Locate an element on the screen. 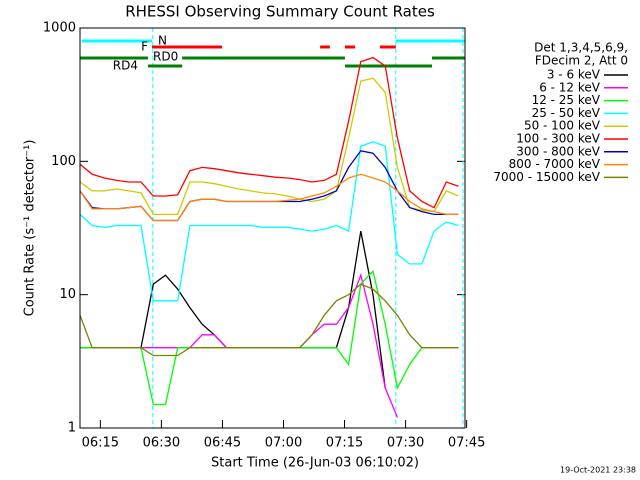  x-tick-label: 06:45 is located at coordinates (222, 443).